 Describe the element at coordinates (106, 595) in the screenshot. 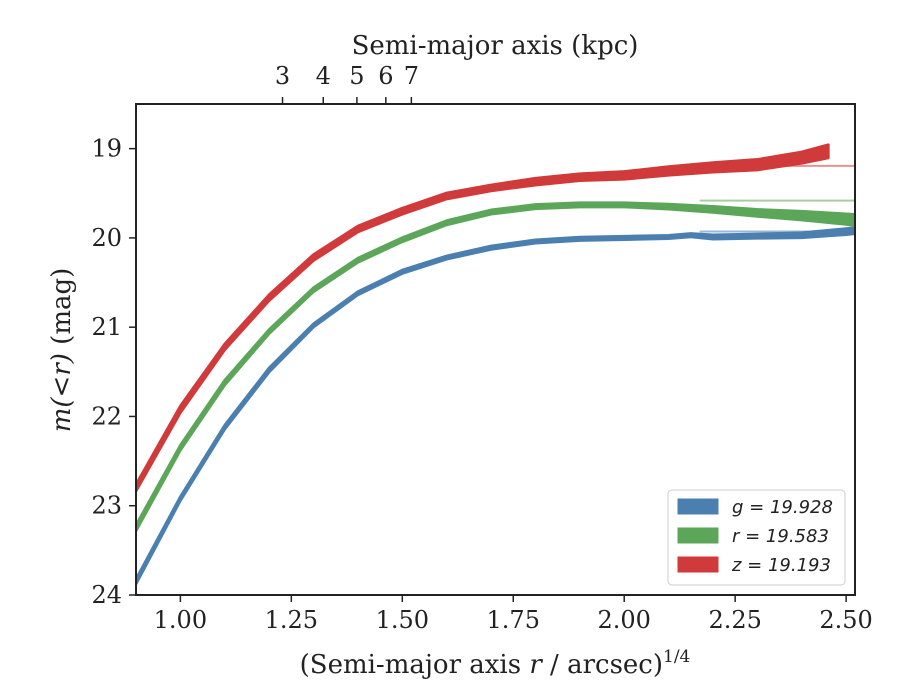

I see `y-tick-label: 24` at that location.